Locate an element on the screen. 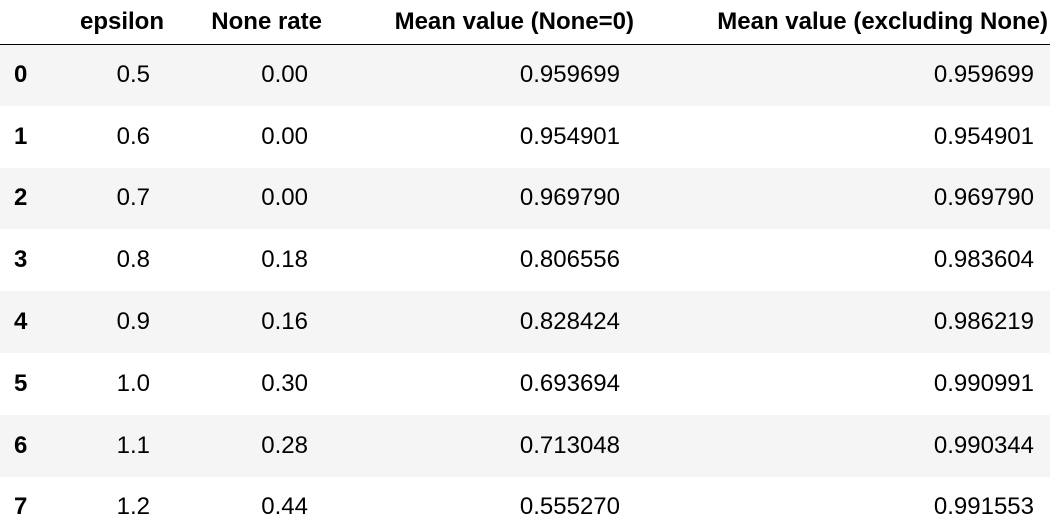  header-none-rate: None rate is located at coordinates (245, 22).